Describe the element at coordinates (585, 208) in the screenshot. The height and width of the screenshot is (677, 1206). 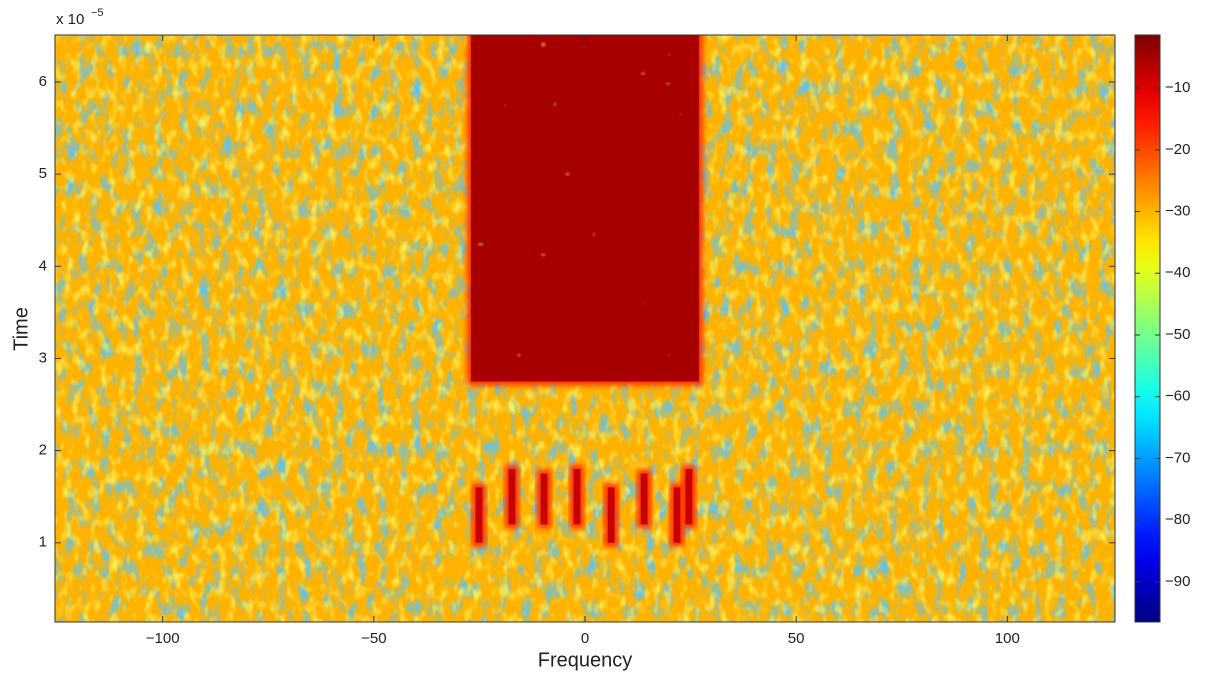
I see `region-texture` at that location.